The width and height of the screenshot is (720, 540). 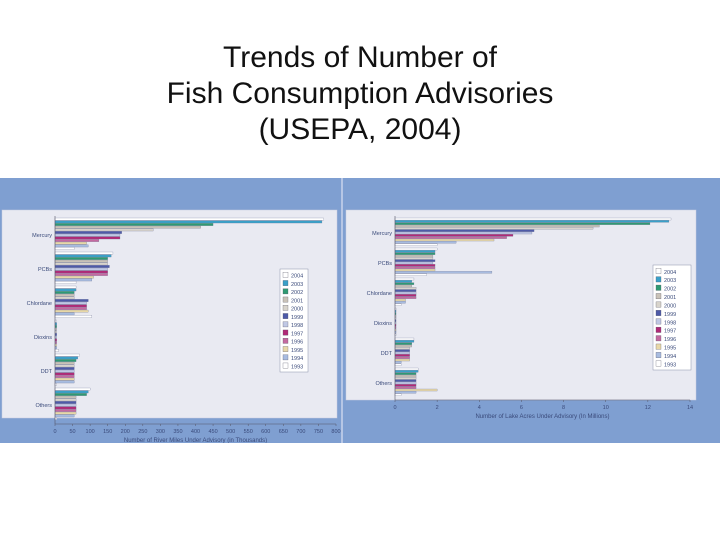 I want to click on chart1-x-tick-label: 0, so click(x=54, y=432).